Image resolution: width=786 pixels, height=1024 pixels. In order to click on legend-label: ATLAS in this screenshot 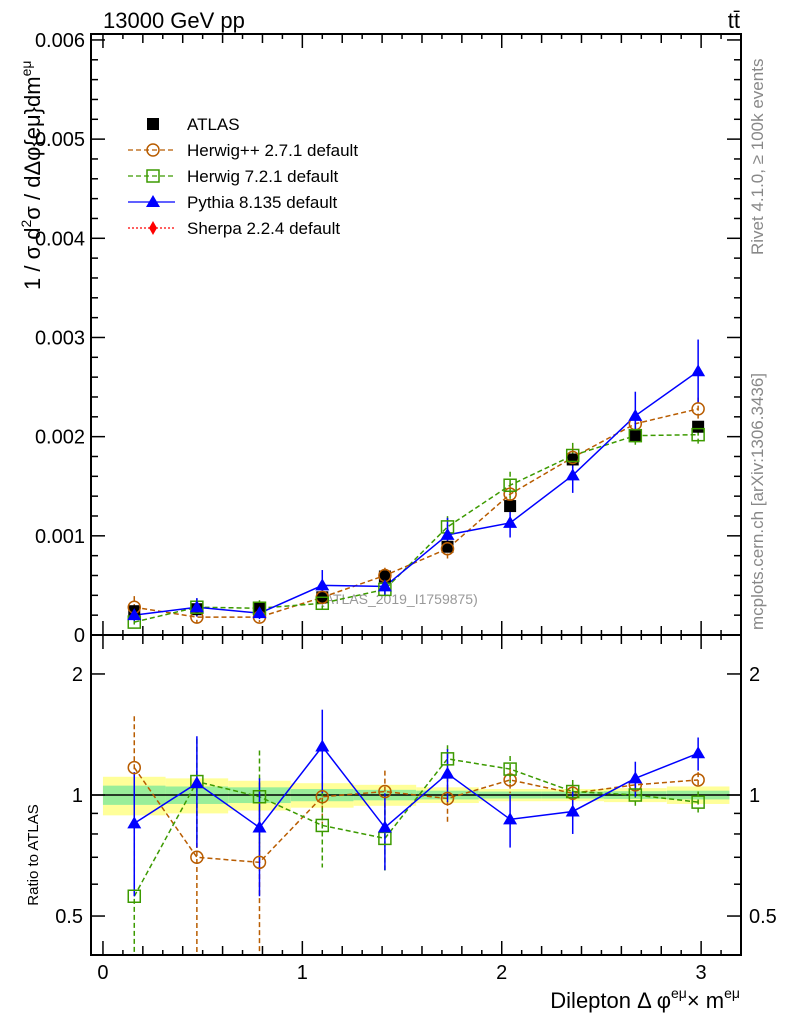, I will do `click(213, 124)`.